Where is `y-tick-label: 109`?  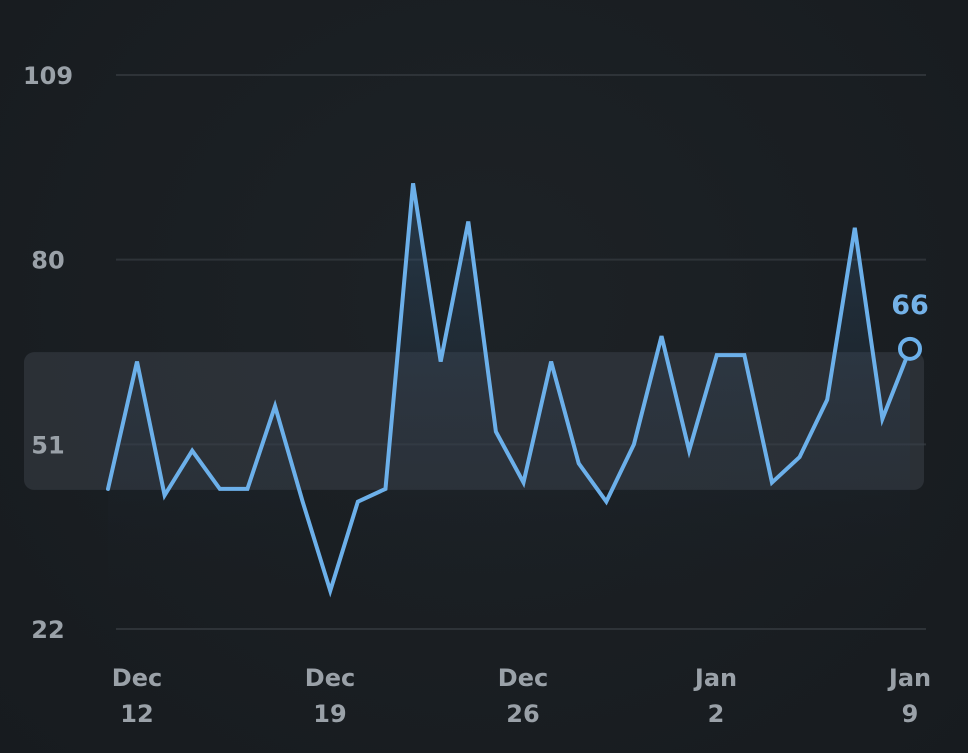 y-tick-label: 109 is located at coordinates (48, 76).